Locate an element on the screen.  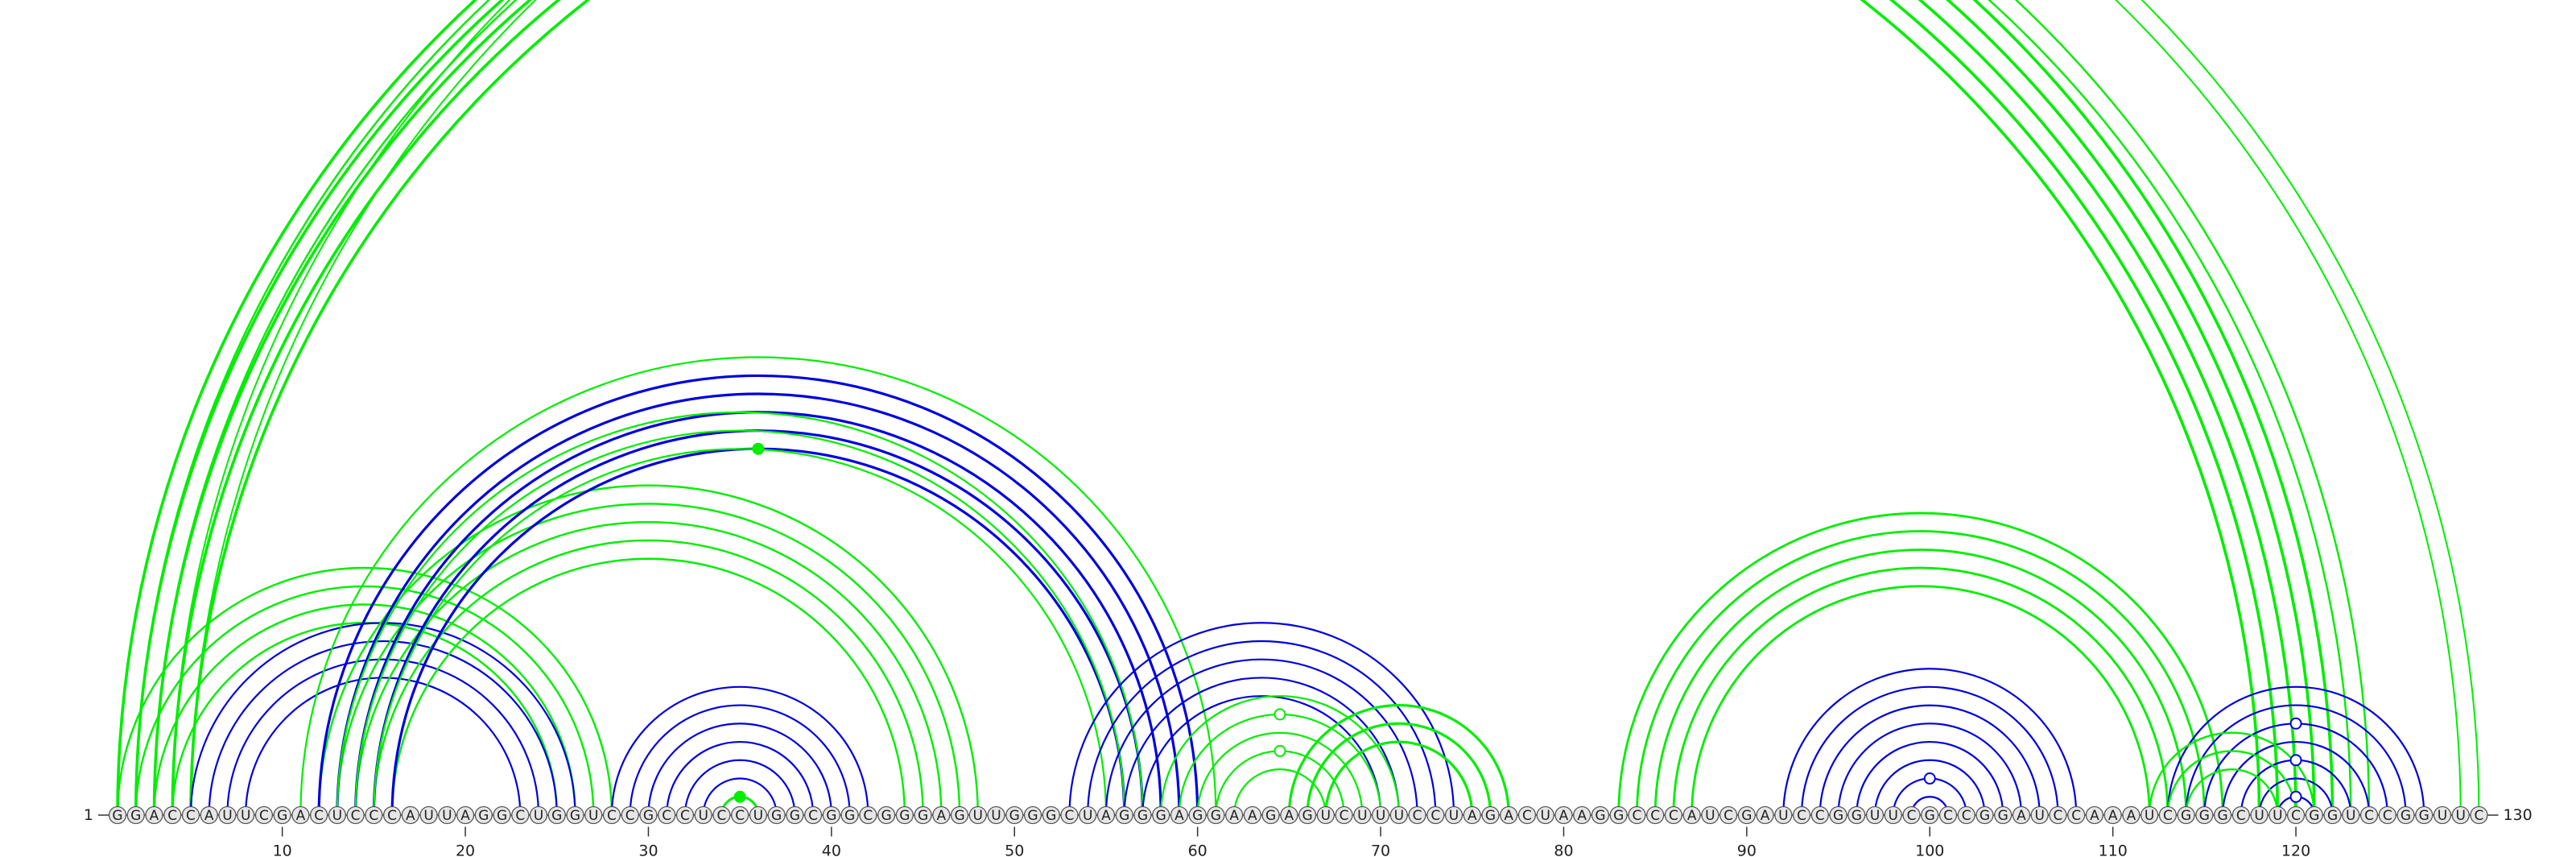
nucleotide-15: C is located at coordinates (374, 815).